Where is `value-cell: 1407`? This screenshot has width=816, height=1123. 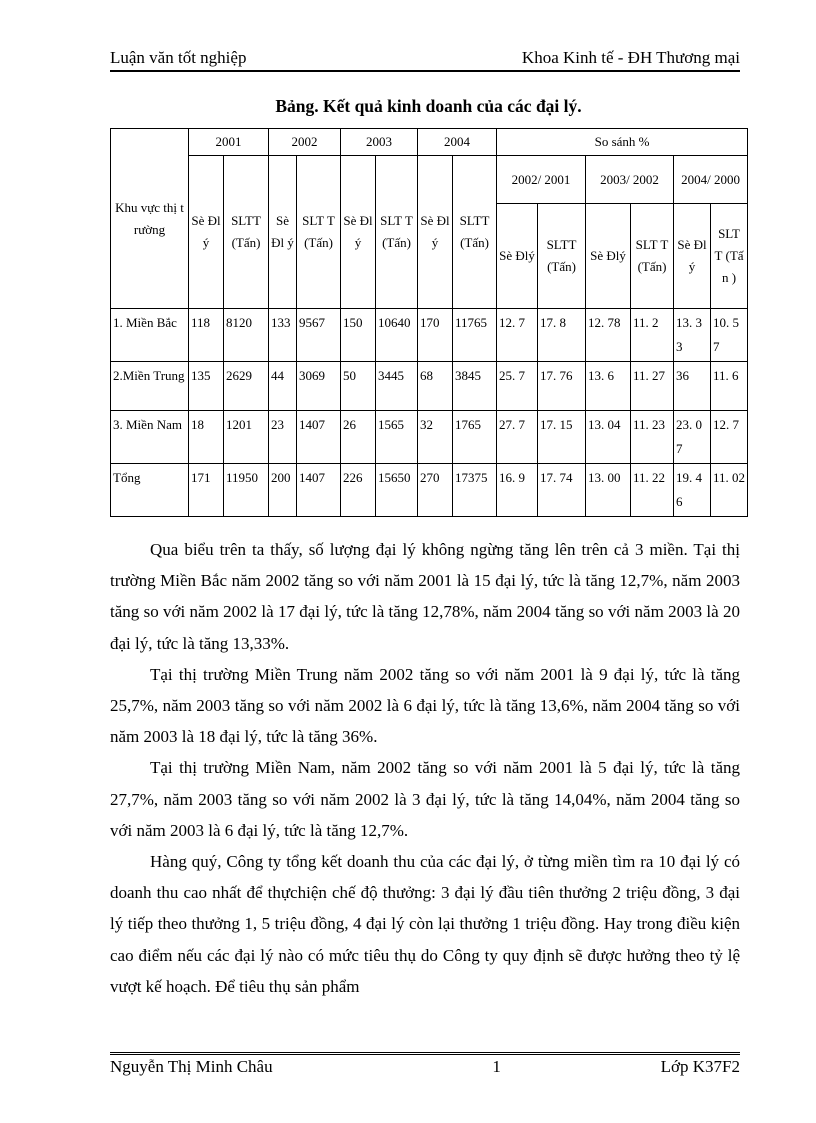
value-cell: 1407 is located at coordinates (318, 490).